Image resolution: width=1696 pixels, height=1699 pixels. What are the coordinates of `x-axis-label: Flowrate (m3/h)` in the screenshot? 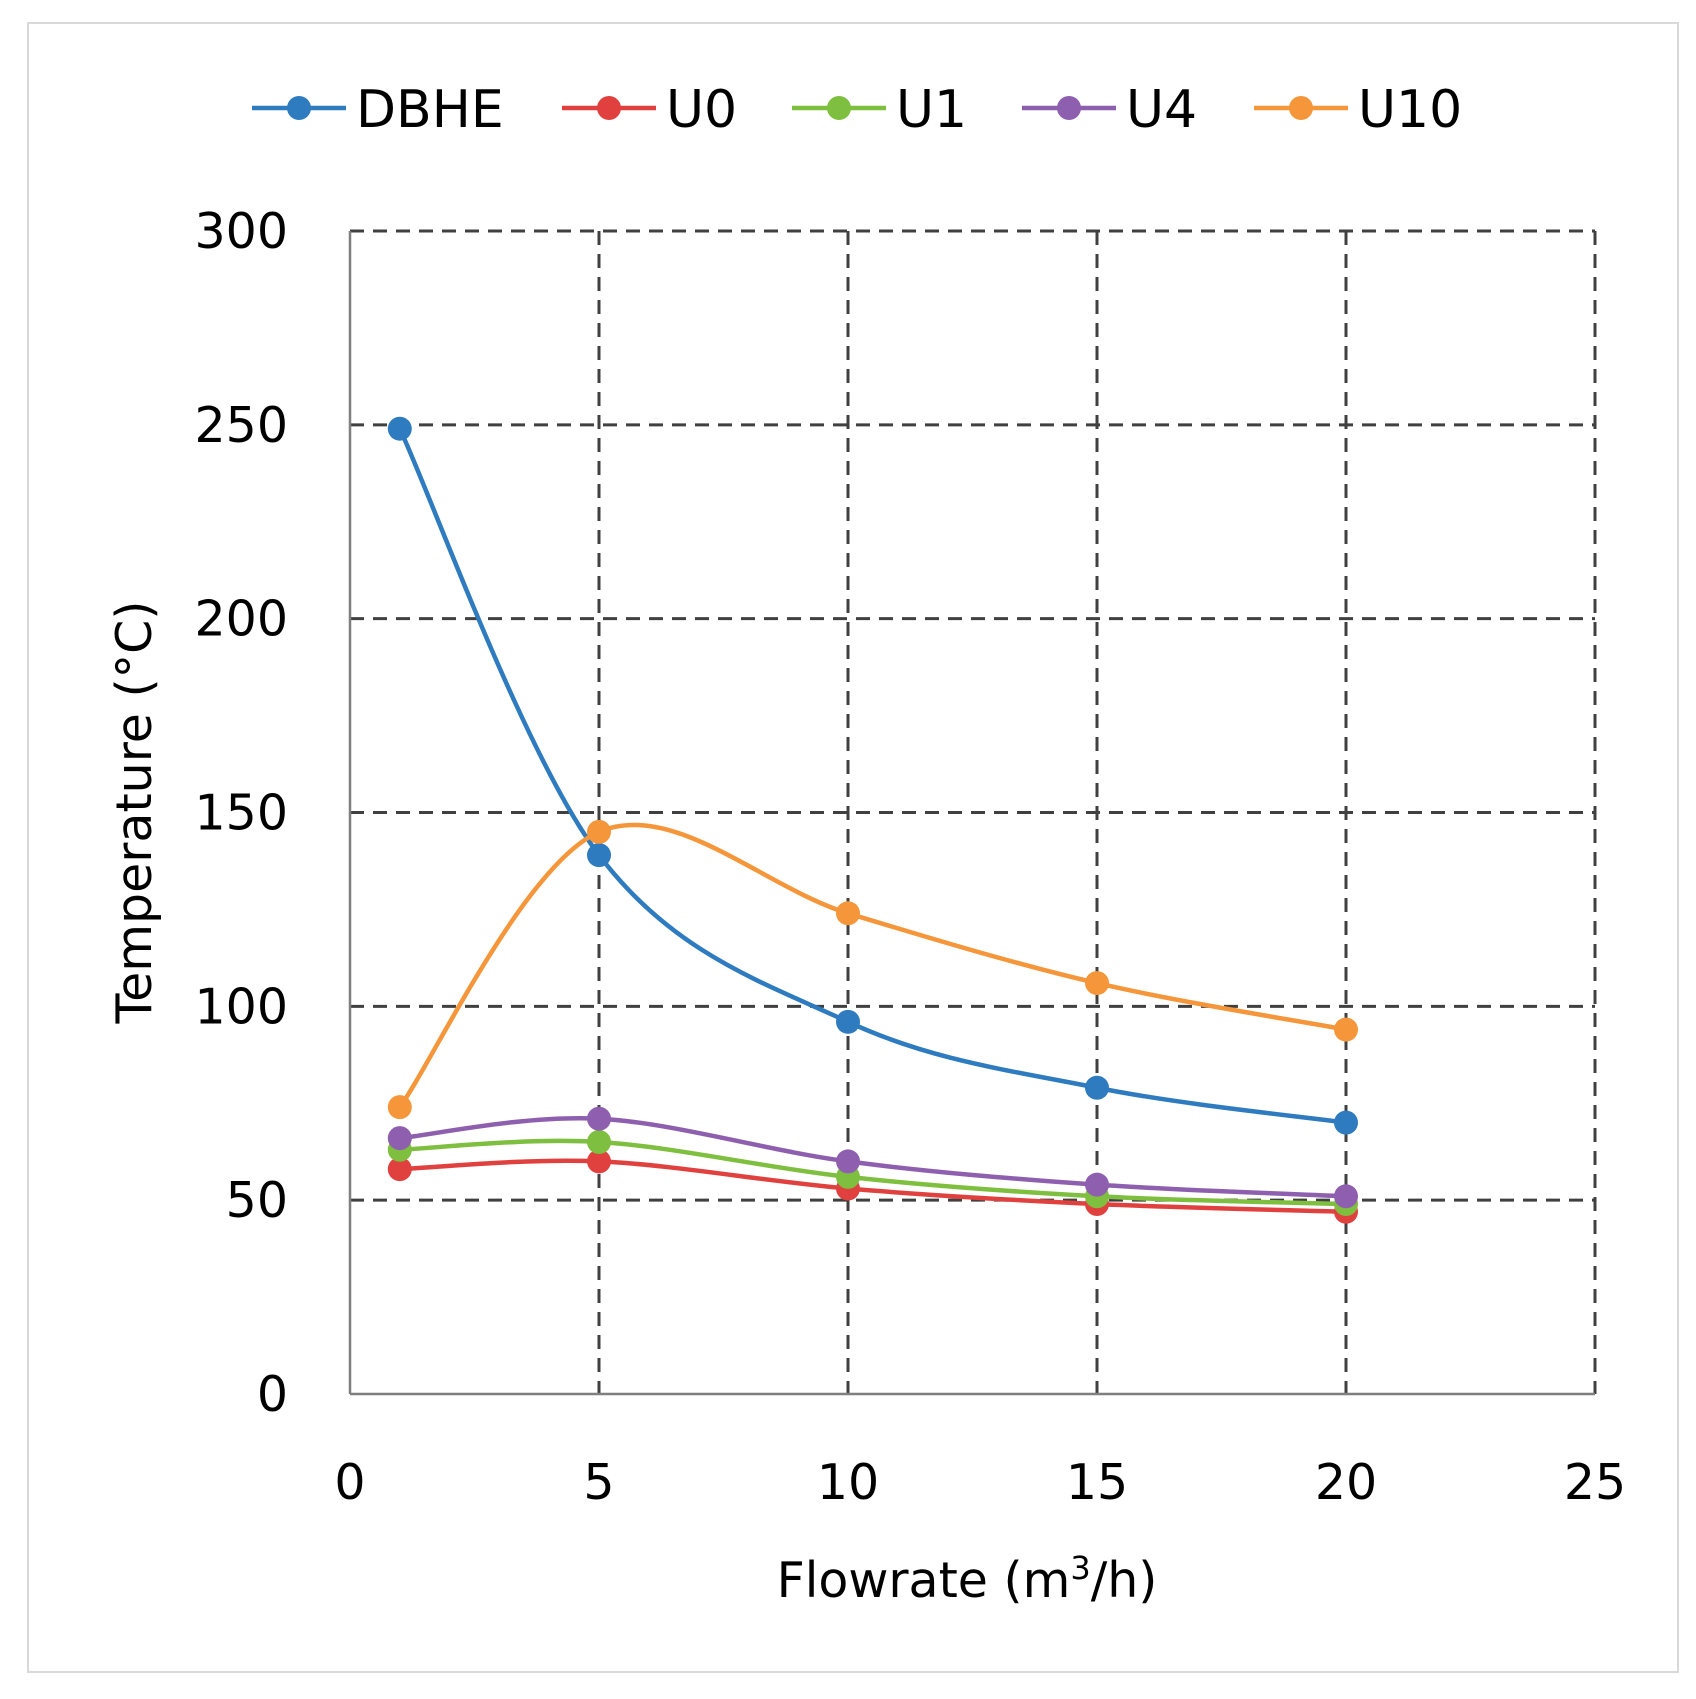 It's located at (967, 1579).